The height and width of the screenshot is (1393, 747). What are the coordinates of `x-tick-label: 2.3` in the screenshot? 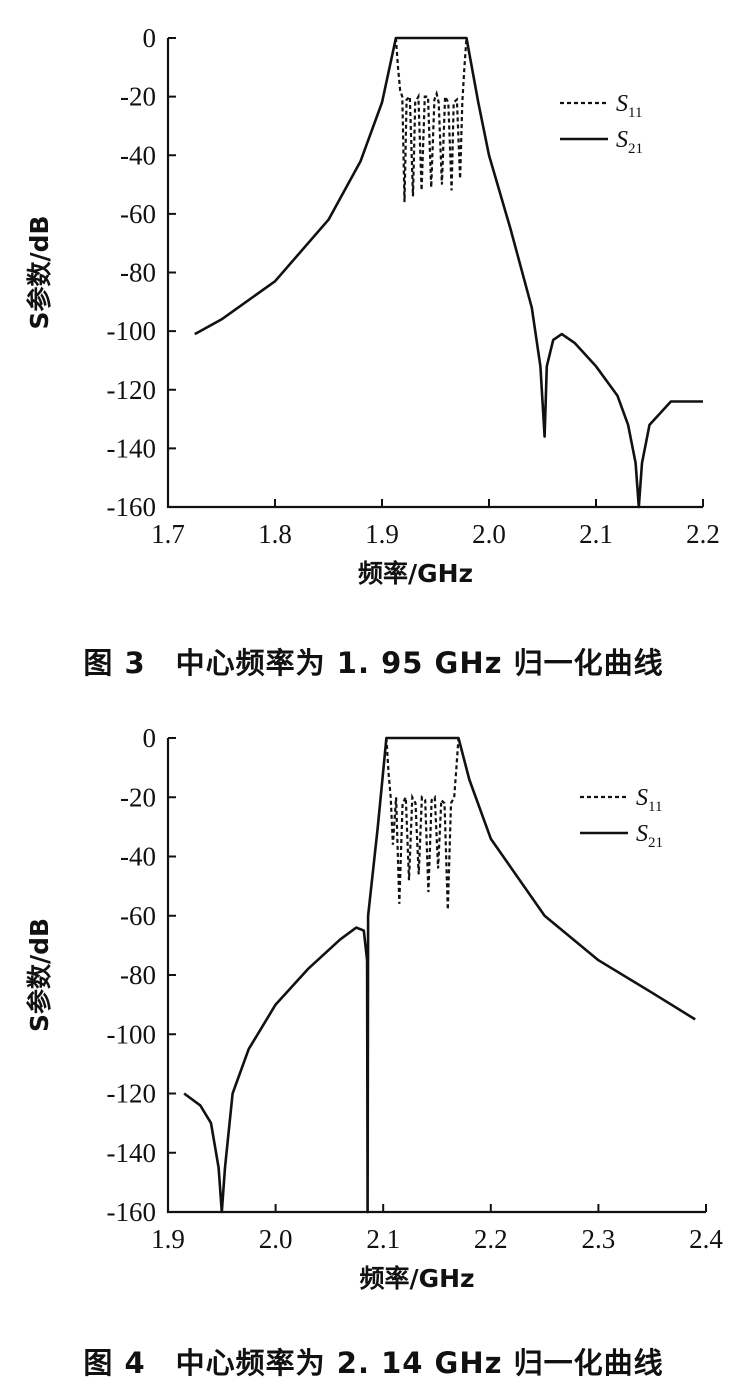 It's located at (599, 1239).